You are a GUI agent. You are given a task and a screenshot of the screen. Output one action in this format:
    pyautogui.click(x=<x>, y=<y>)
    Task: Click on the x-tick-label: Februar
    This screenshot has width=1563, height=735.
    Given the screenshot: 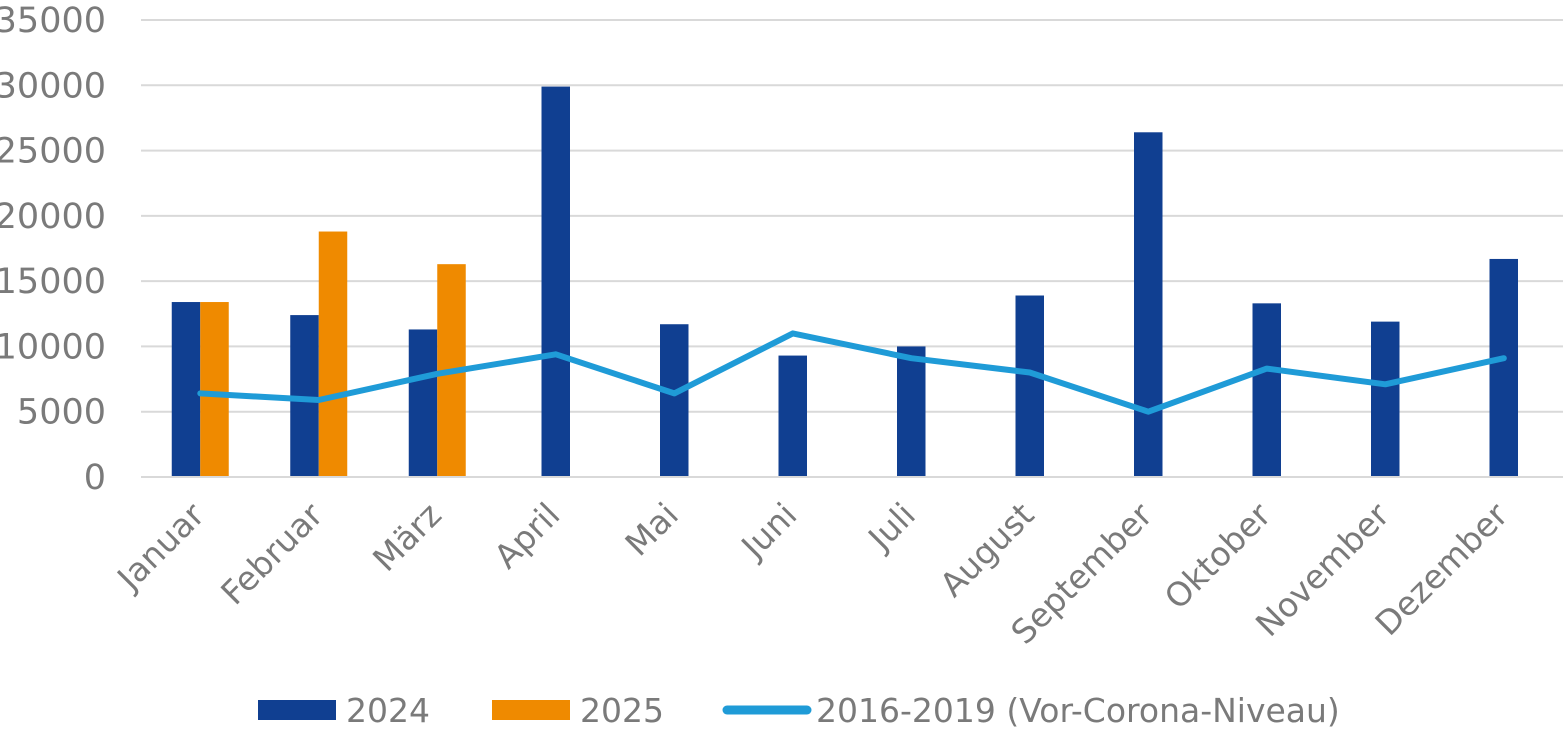 What is the action you would take?
    pyautogui.click(x=271, y=553)
    